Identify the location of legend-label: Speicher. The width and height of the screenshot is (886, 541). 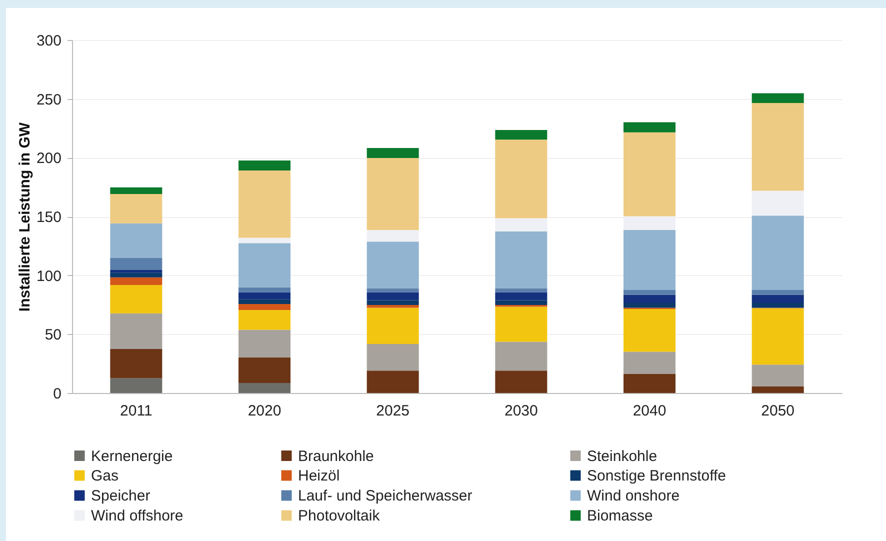
(120, 496).